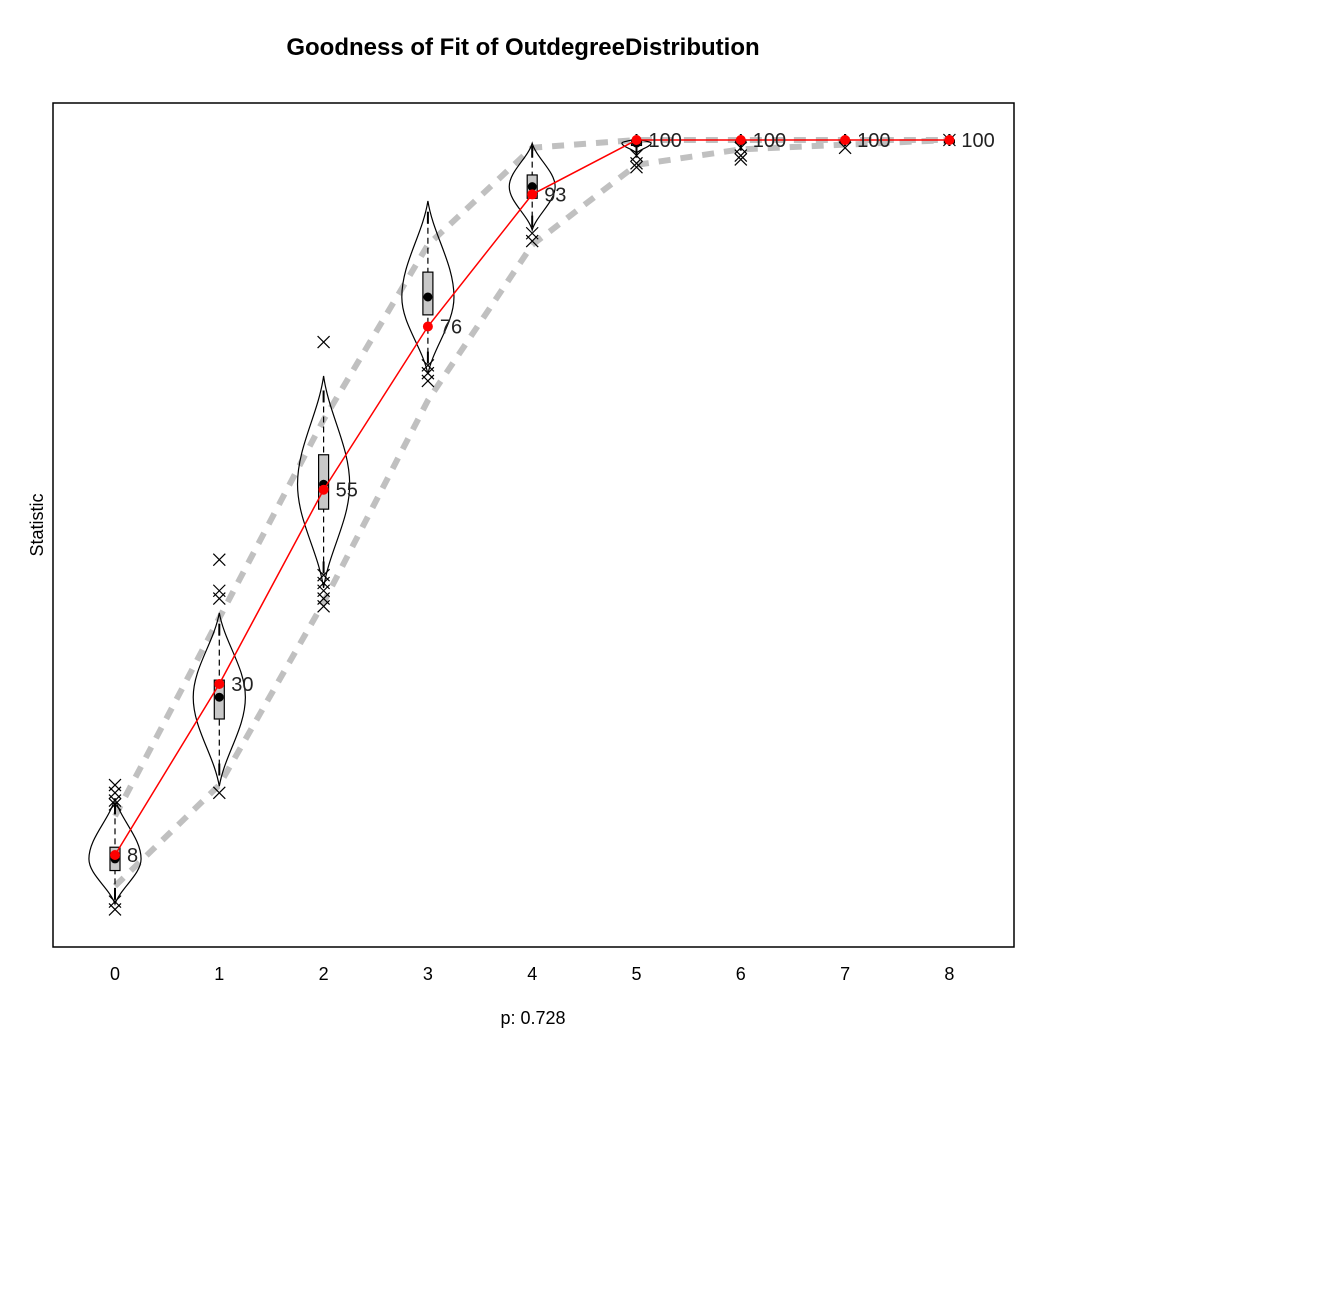 The height and width of the screenshot is (1314, 1325). What do you see at coordinates (132, 856) in the screenshot?
I see `observed-value-label-0: 8` at bounding box center [132, 856].